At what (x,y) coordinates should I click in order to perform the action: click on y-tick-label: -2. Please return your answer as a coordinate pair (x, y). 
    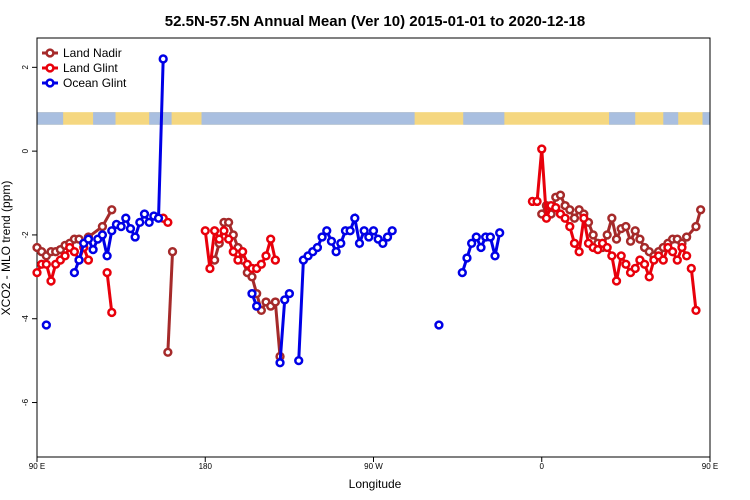
    Looking at the image, I should click on (25, 235).